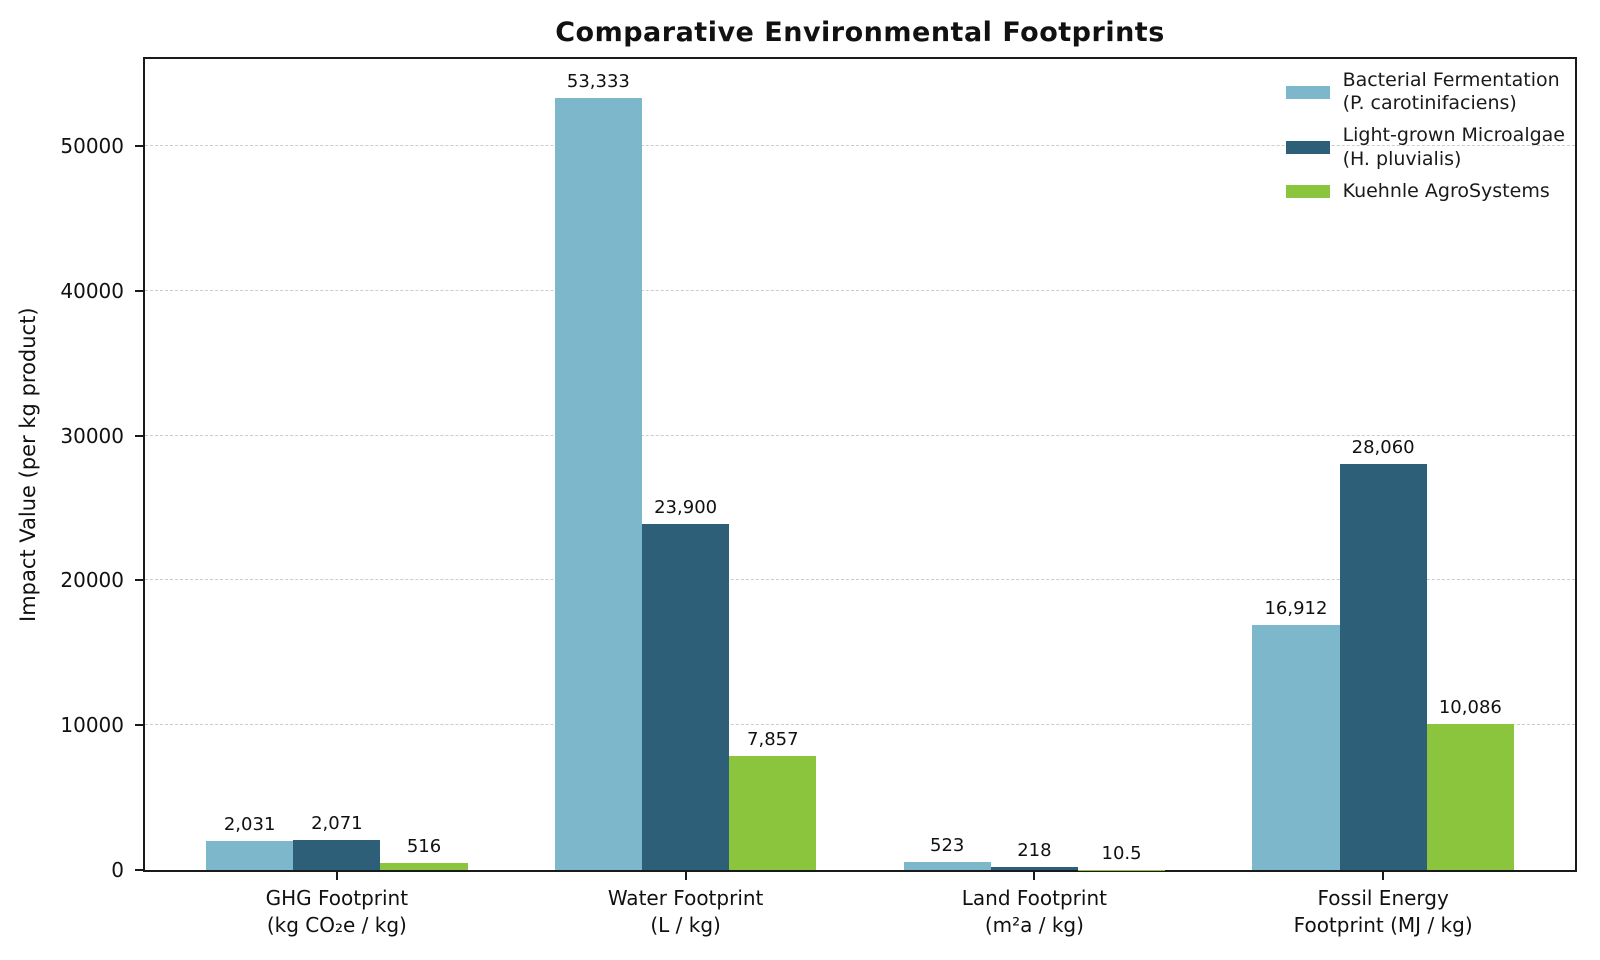  Describe the element at coordinates (337, 912) in the screenshot. I see `x-tick-label: GHG Footprint (kg CO₂e / kg)` at that location.